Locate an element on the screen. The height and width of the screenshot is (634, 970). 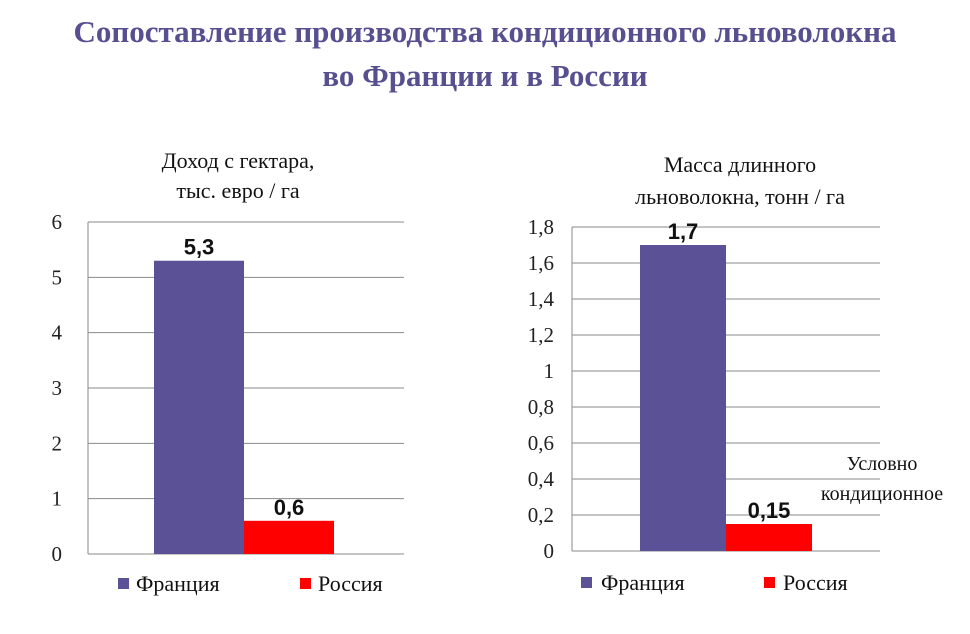
chart-2-y-tick-label: 1,4 is located at coordinates (541, 299).